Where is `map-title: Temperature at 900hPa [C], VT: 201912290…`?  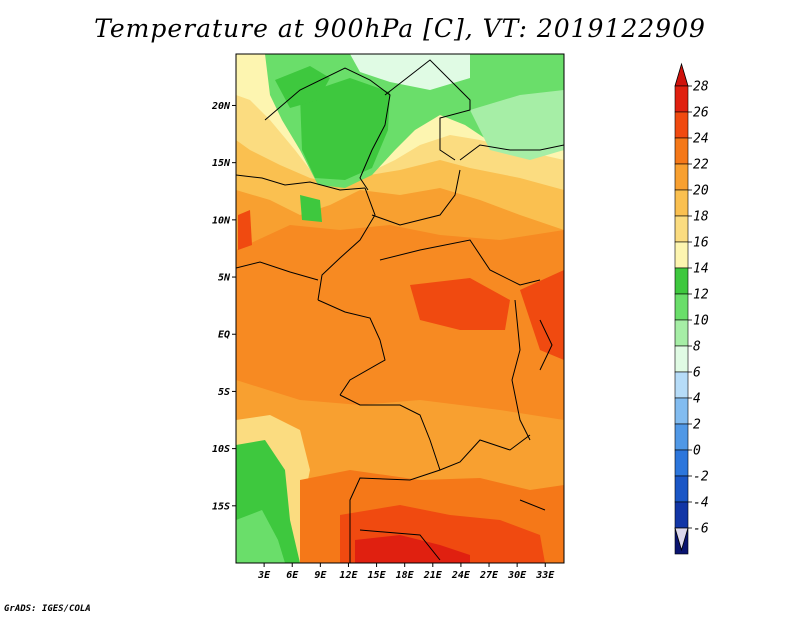 map-title: Temperature at 900hPa [C], VT: 201912290… is located at coordinates (400, 28).